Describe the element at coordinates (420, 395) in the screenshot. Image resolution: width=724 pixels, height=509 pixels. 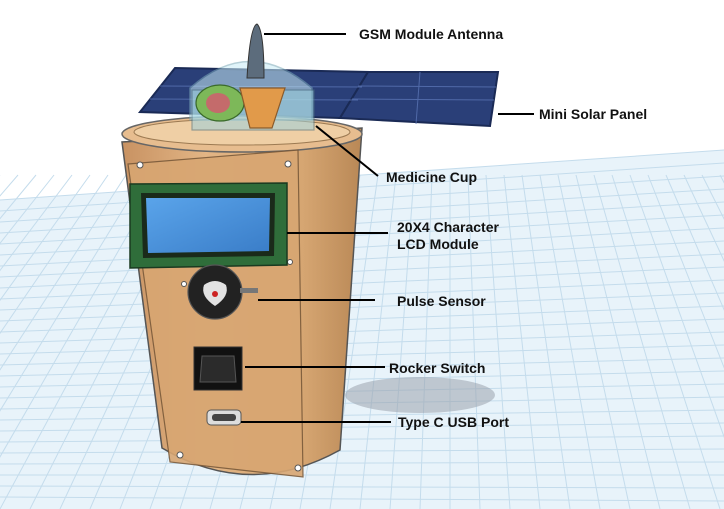
I see `device-shadow` at that location.